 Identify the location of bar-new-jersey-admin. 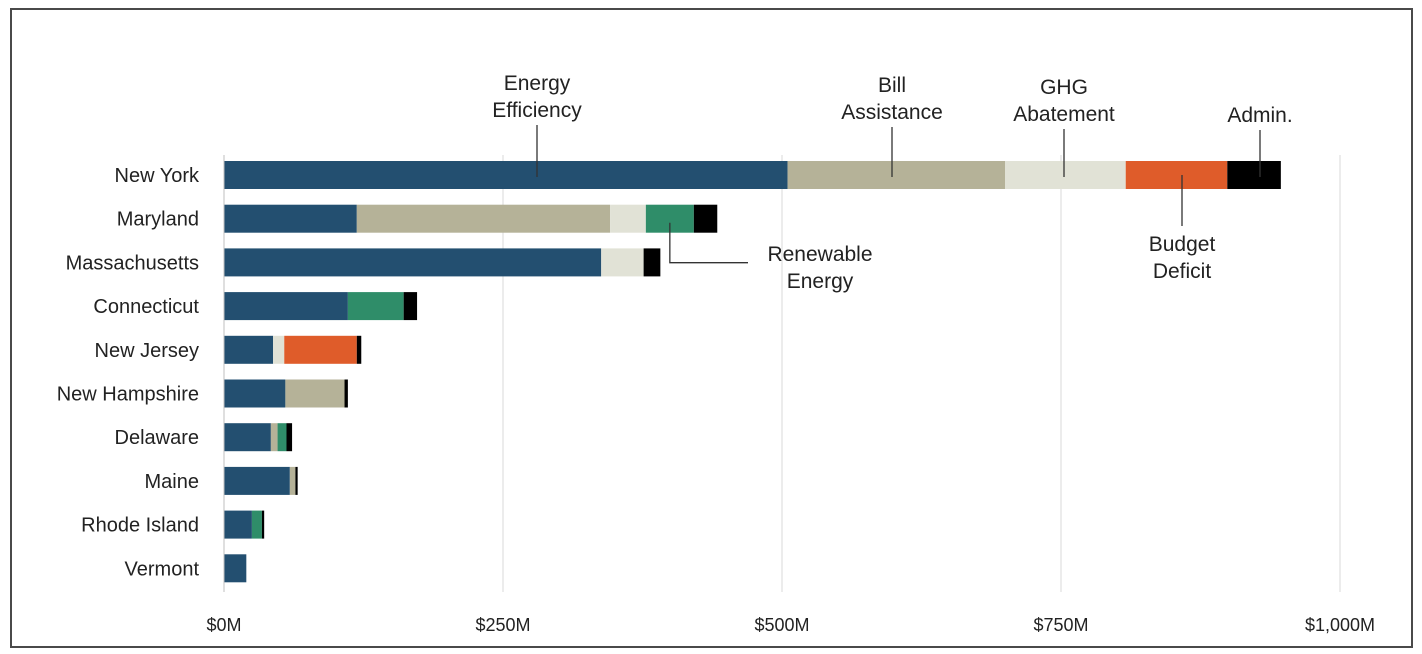
(359, 349).